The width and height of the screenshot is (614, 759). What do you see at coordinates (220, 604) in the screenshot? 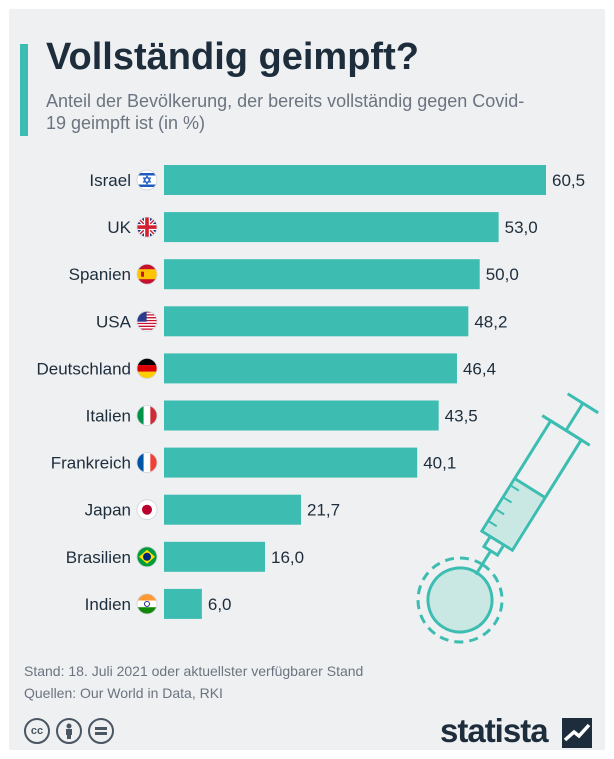
I see `value-label: 6,0` at bounding box center [220, 604].